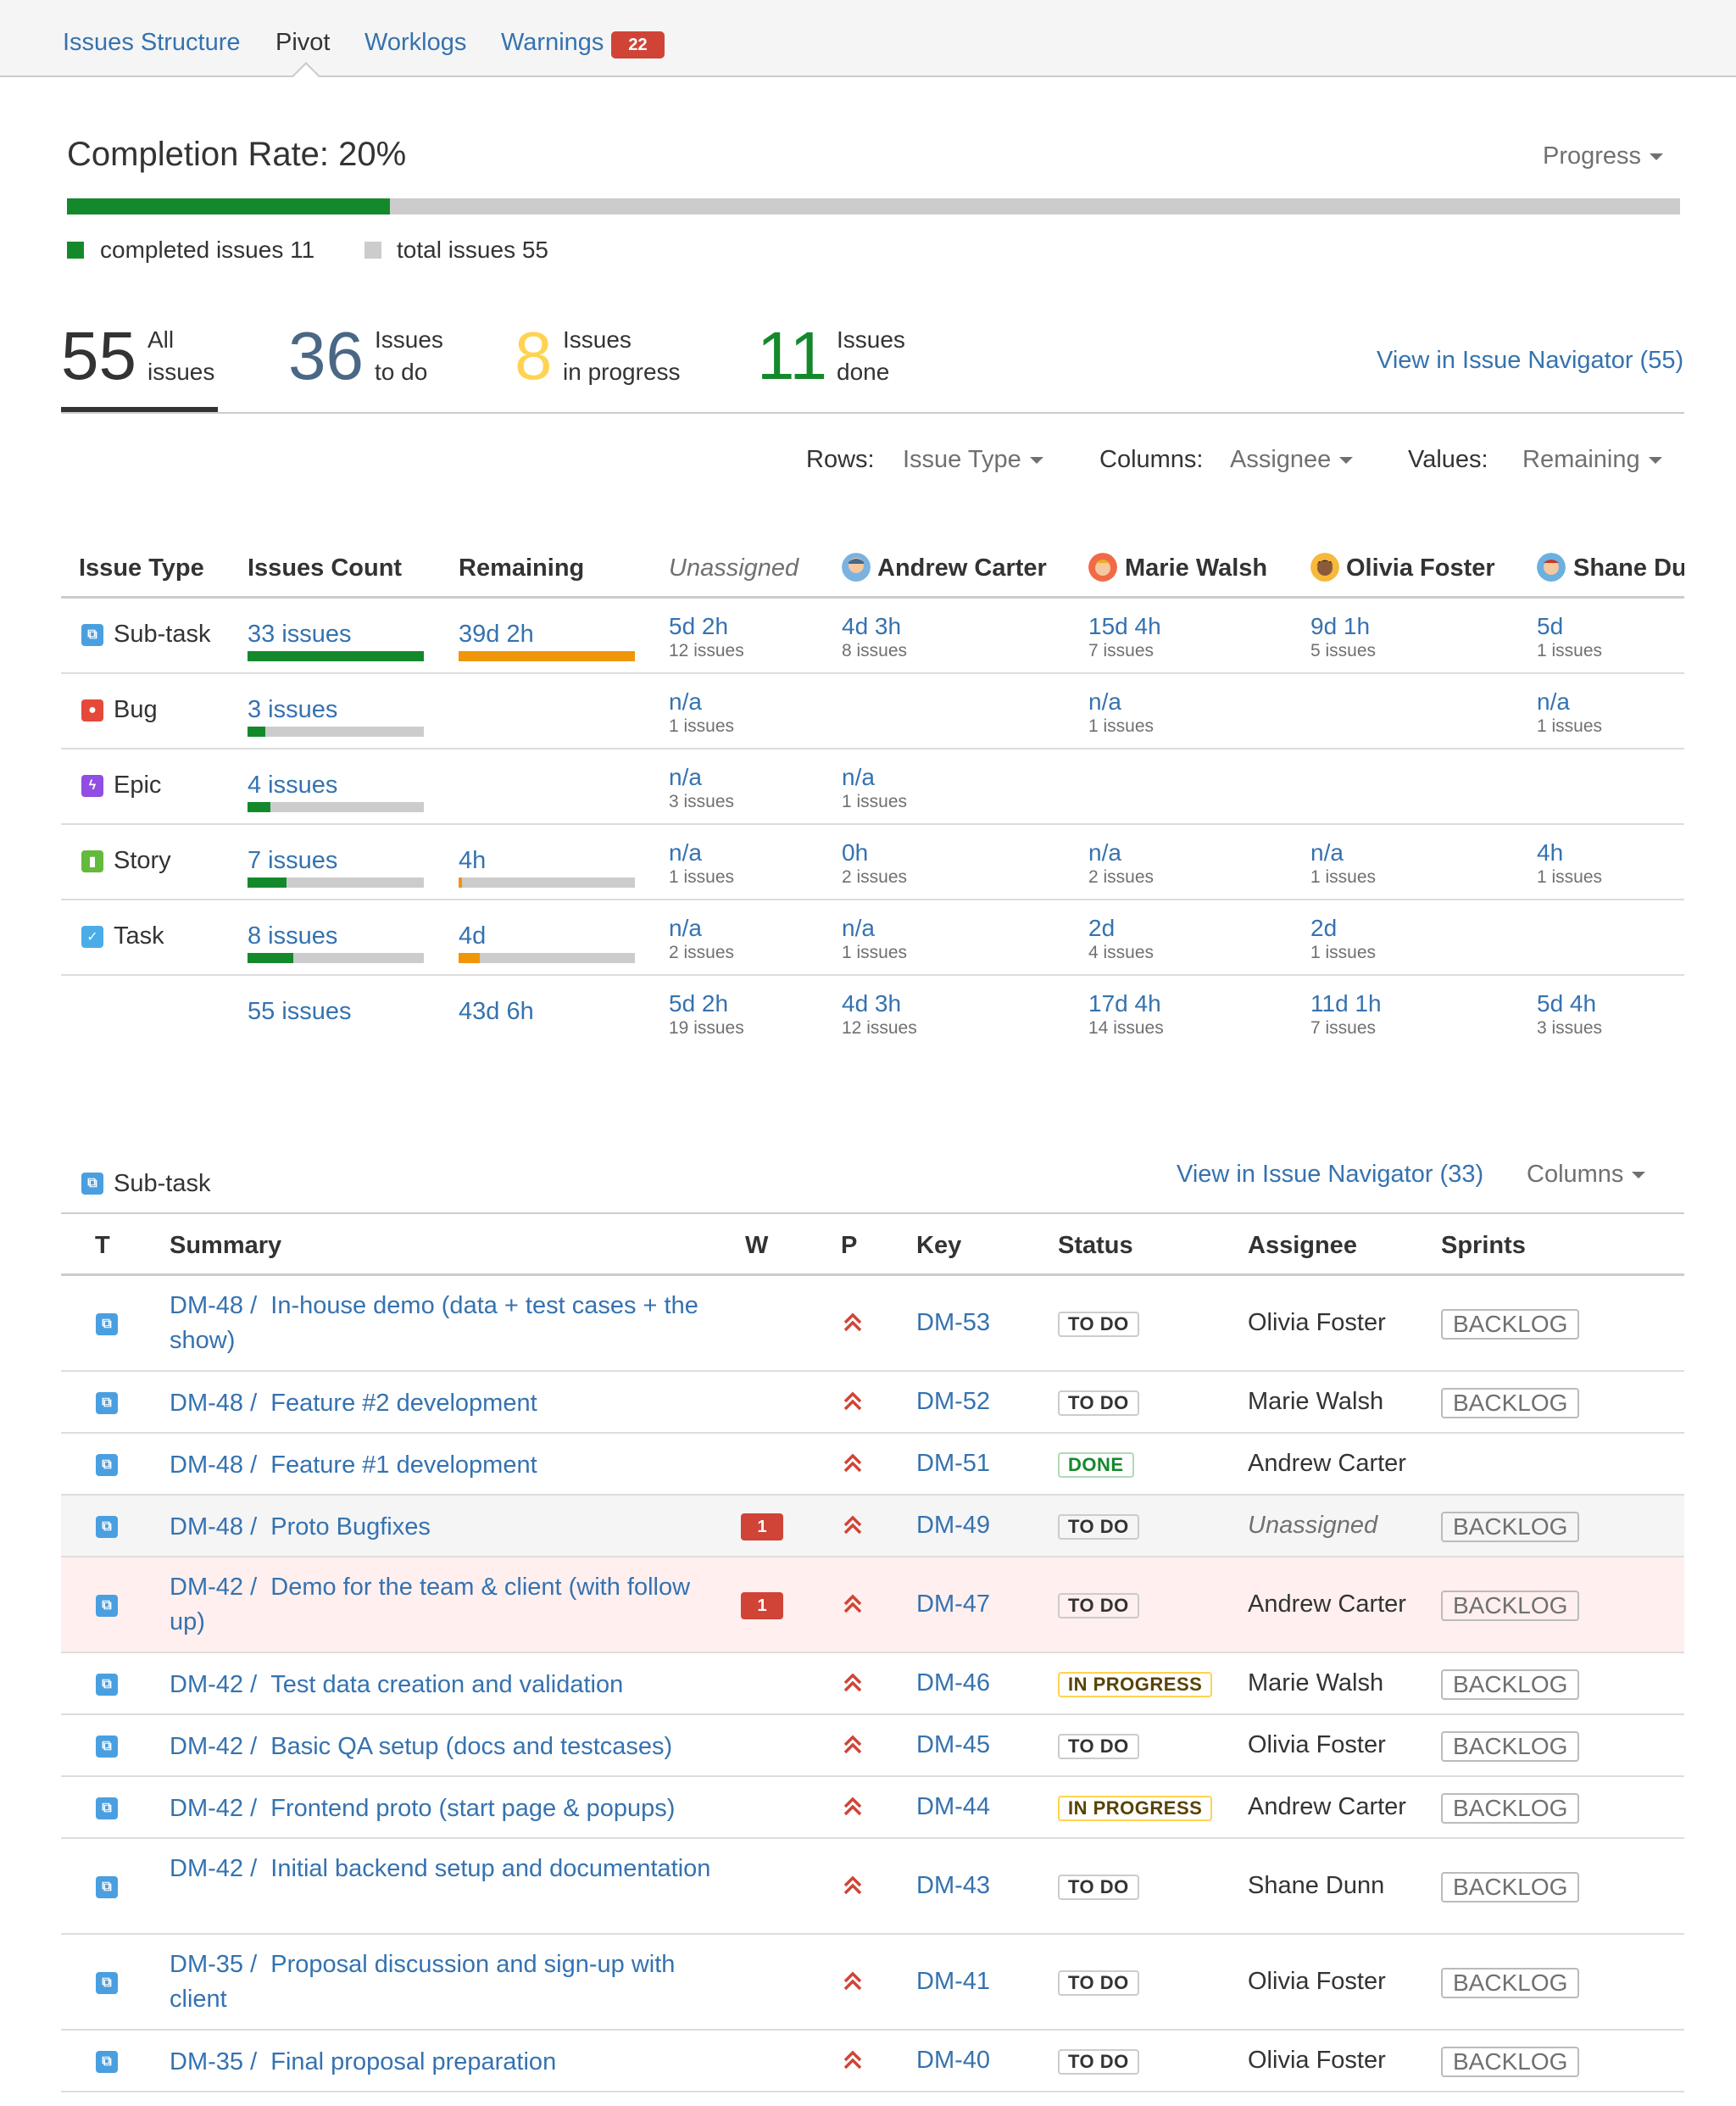 This screenshot has width=1736, height=2106. Describe the element at coordinates (1302, 1245) in the screenshot. I see `list-header-assignee: Assignee` at that location.